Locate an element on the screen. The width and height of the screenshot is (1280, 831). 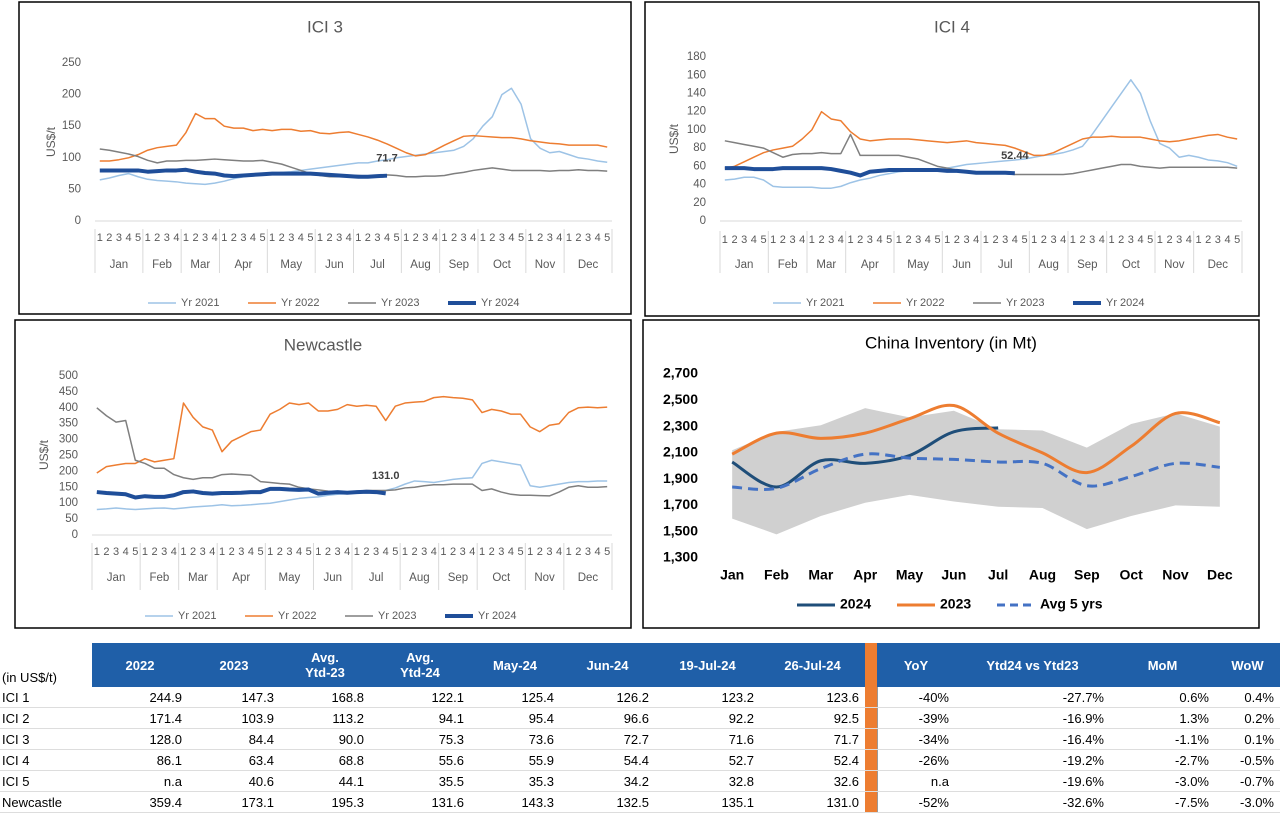
x-tick-label: Feb is located at coordinates (776, 575).